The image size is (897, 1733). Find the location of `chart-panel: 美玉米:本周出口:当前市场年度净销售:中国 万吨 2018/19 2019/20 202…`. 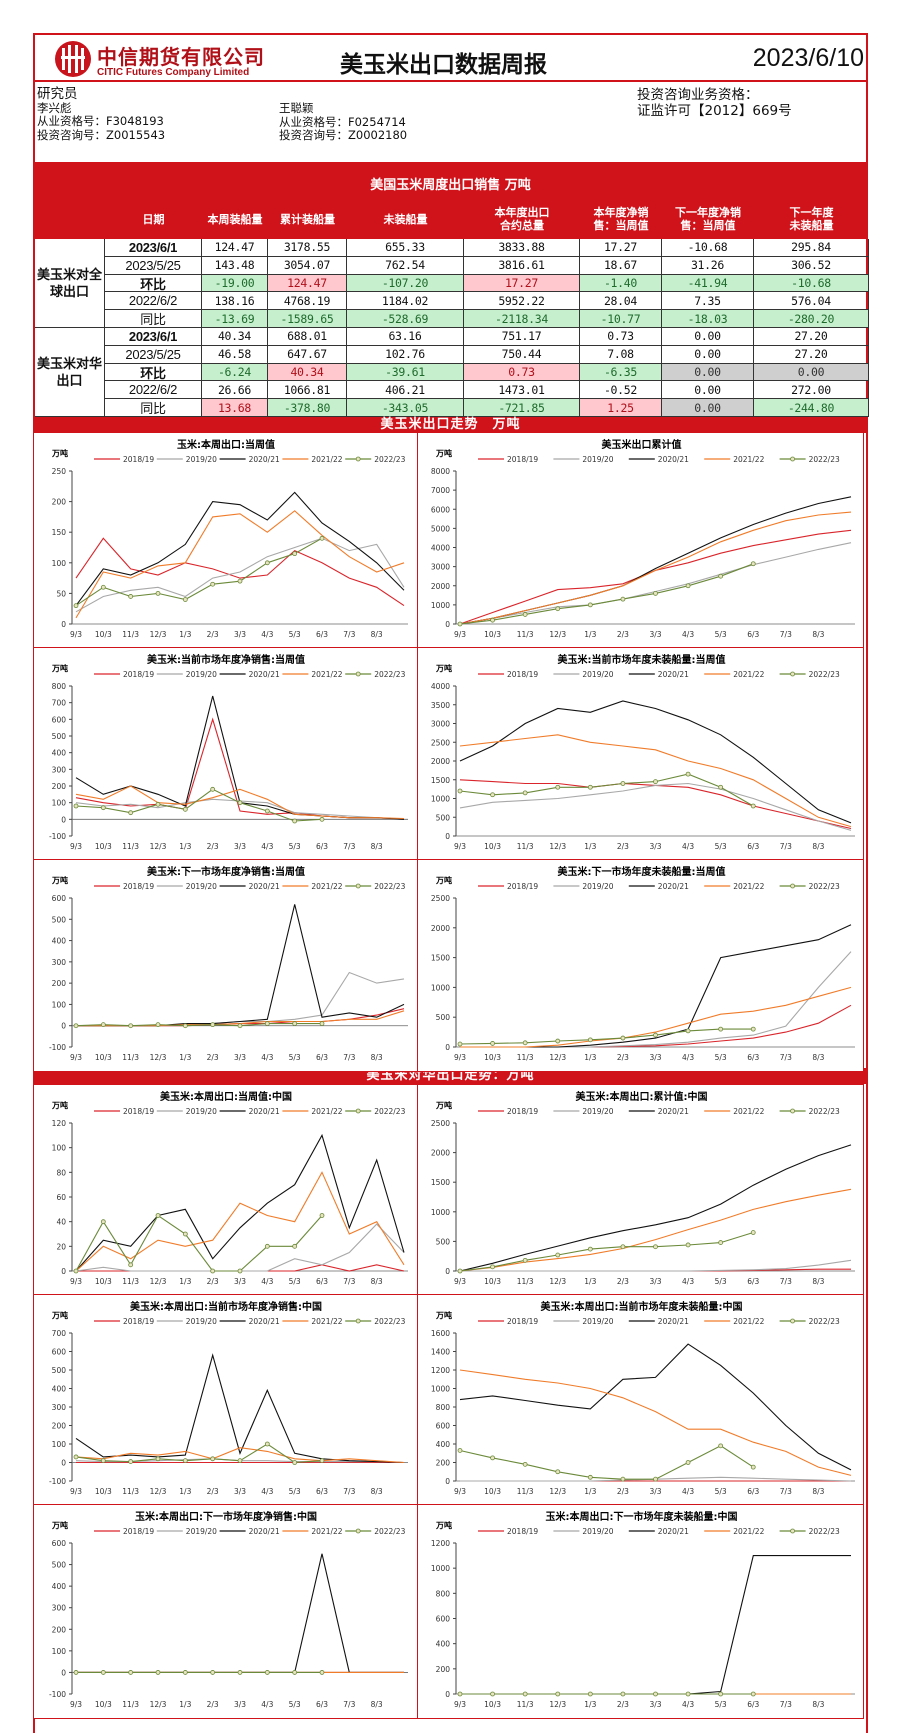

chart-panel: 美玉米:本周出口:当前市场年度净销售:中国 万吨 2018/19 2019/20 202… is located at coordinates (226, 1400).